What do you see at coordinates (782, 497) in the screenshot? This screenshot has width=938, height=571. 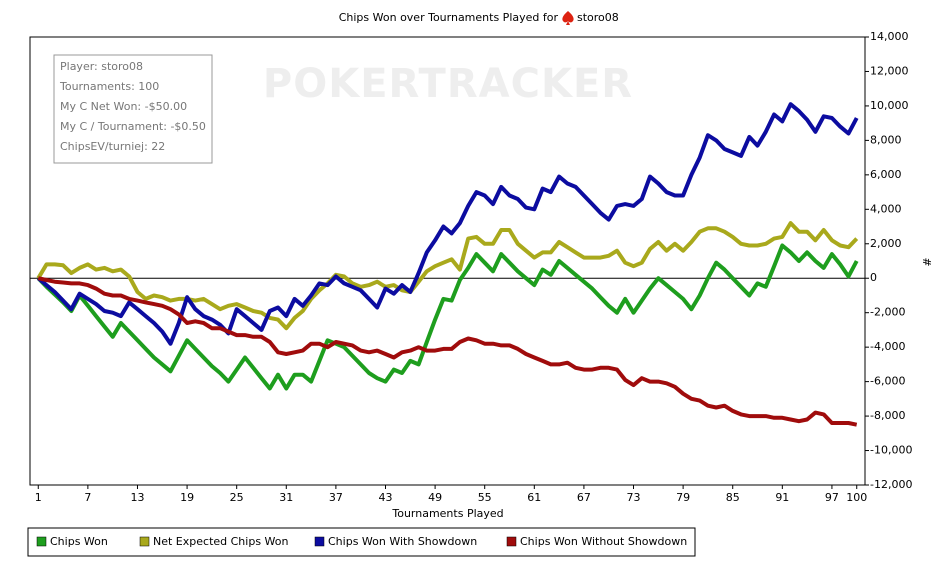 I see `x-tick-label: 91` at bounding box center [782, 497].